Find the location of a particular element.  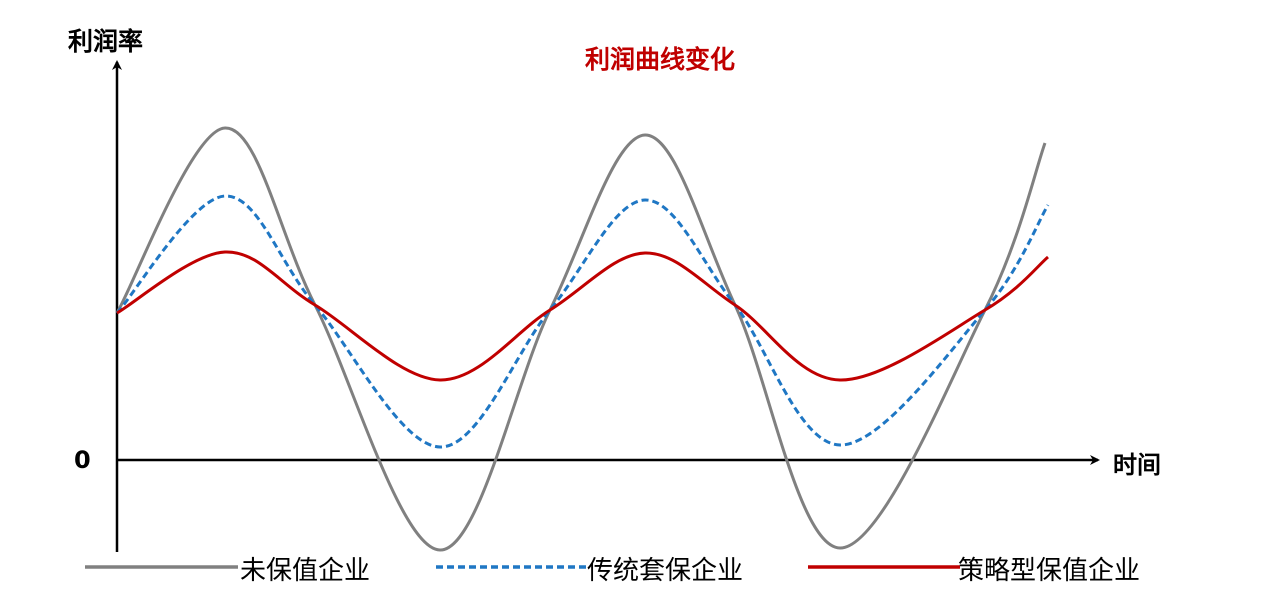

legend-label-strategic: 策略型保值企业 is located at coordinates (1049, 571).